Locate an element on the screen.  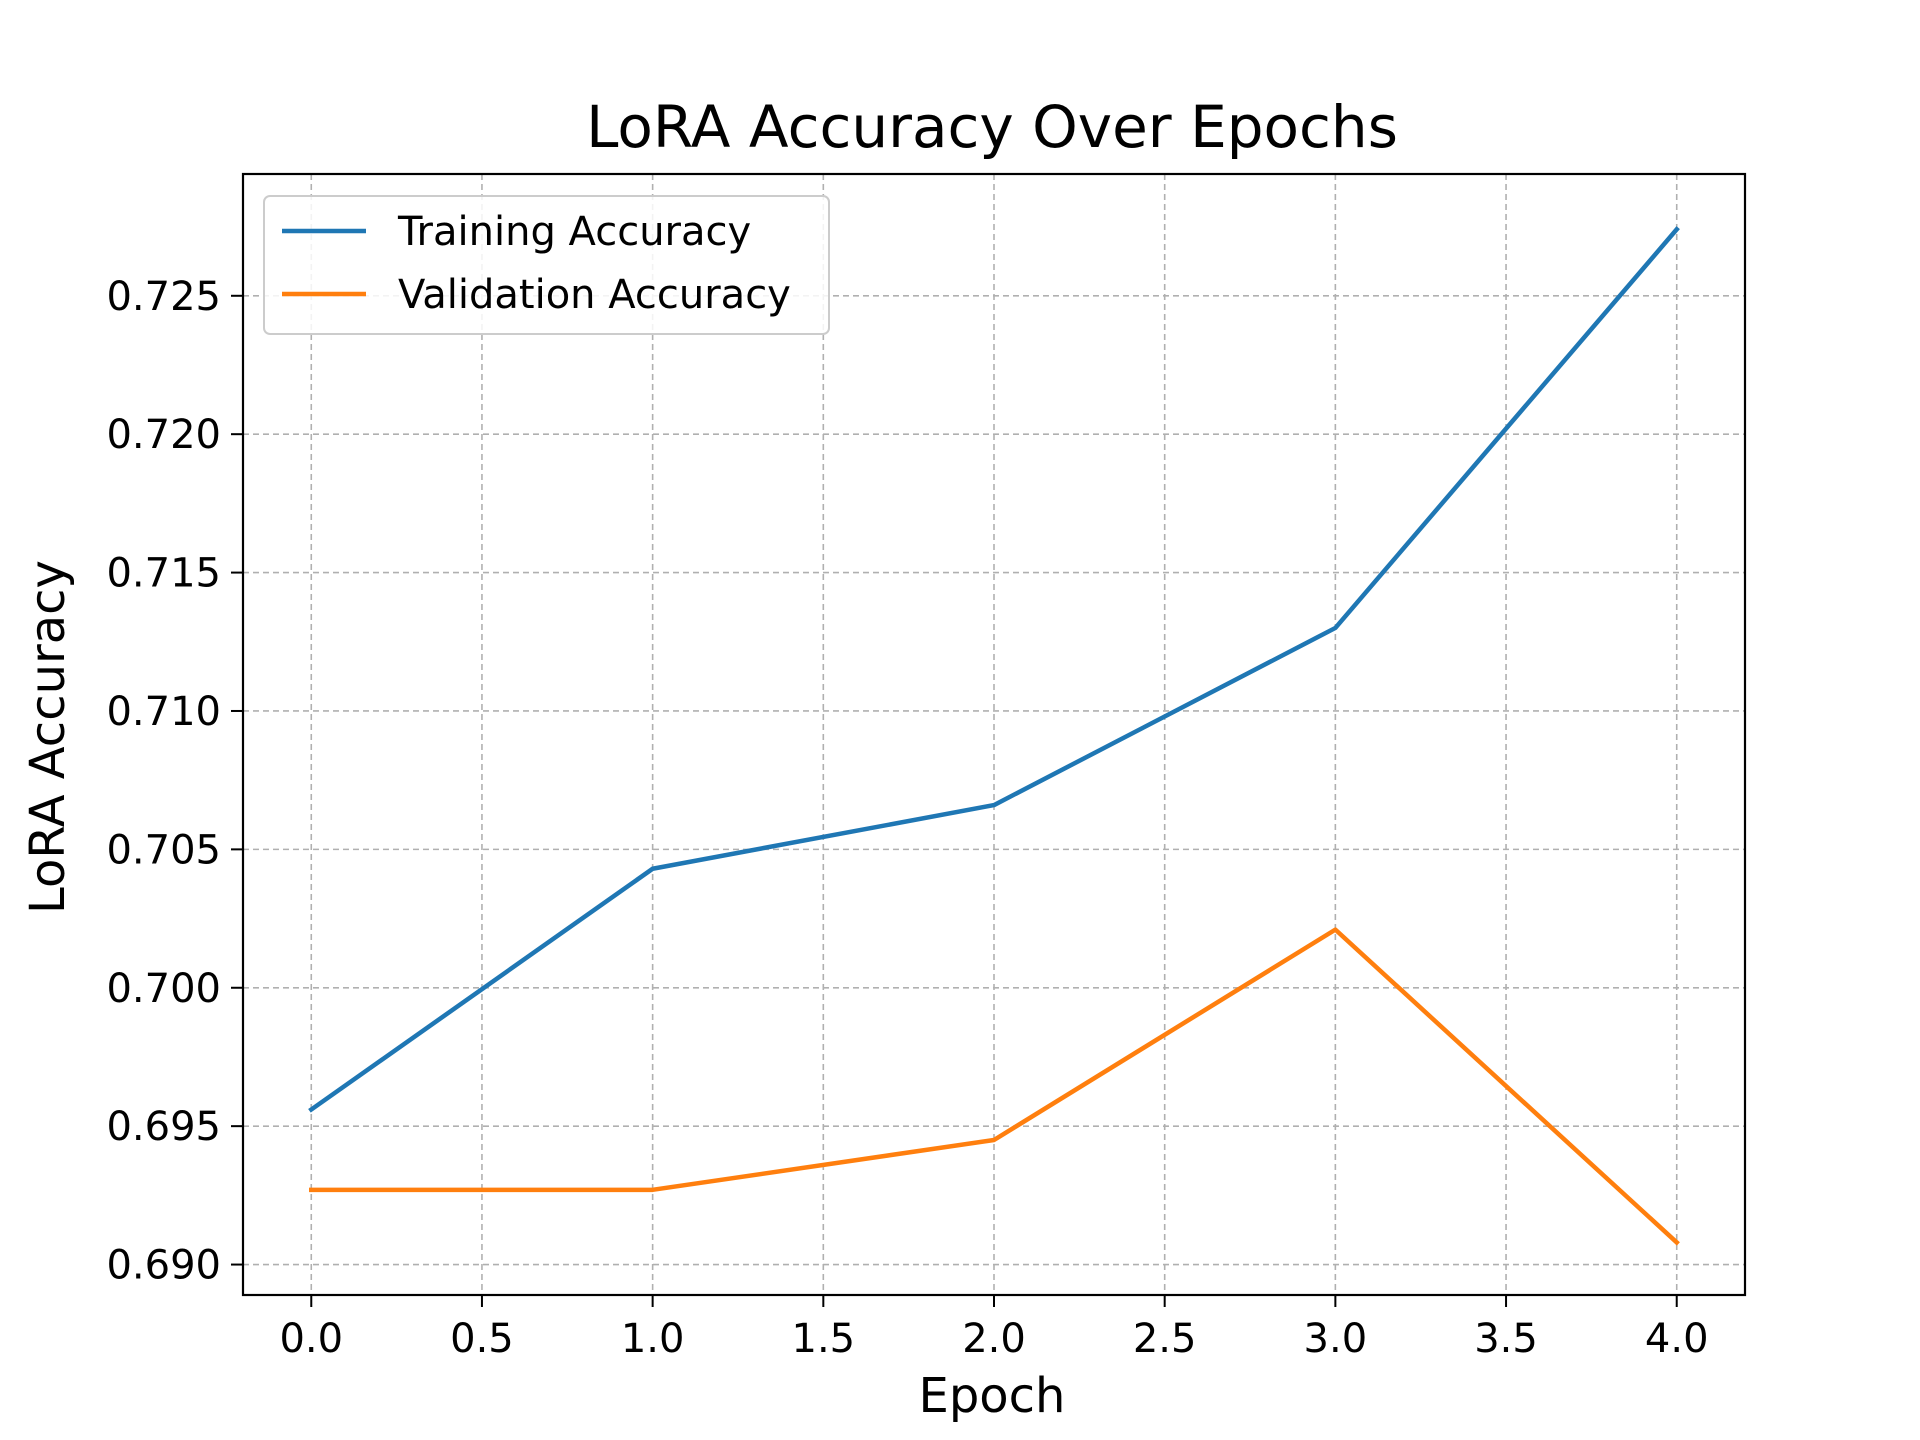
x-tick-label: 2.0 is located at coordinates (994, 1339).